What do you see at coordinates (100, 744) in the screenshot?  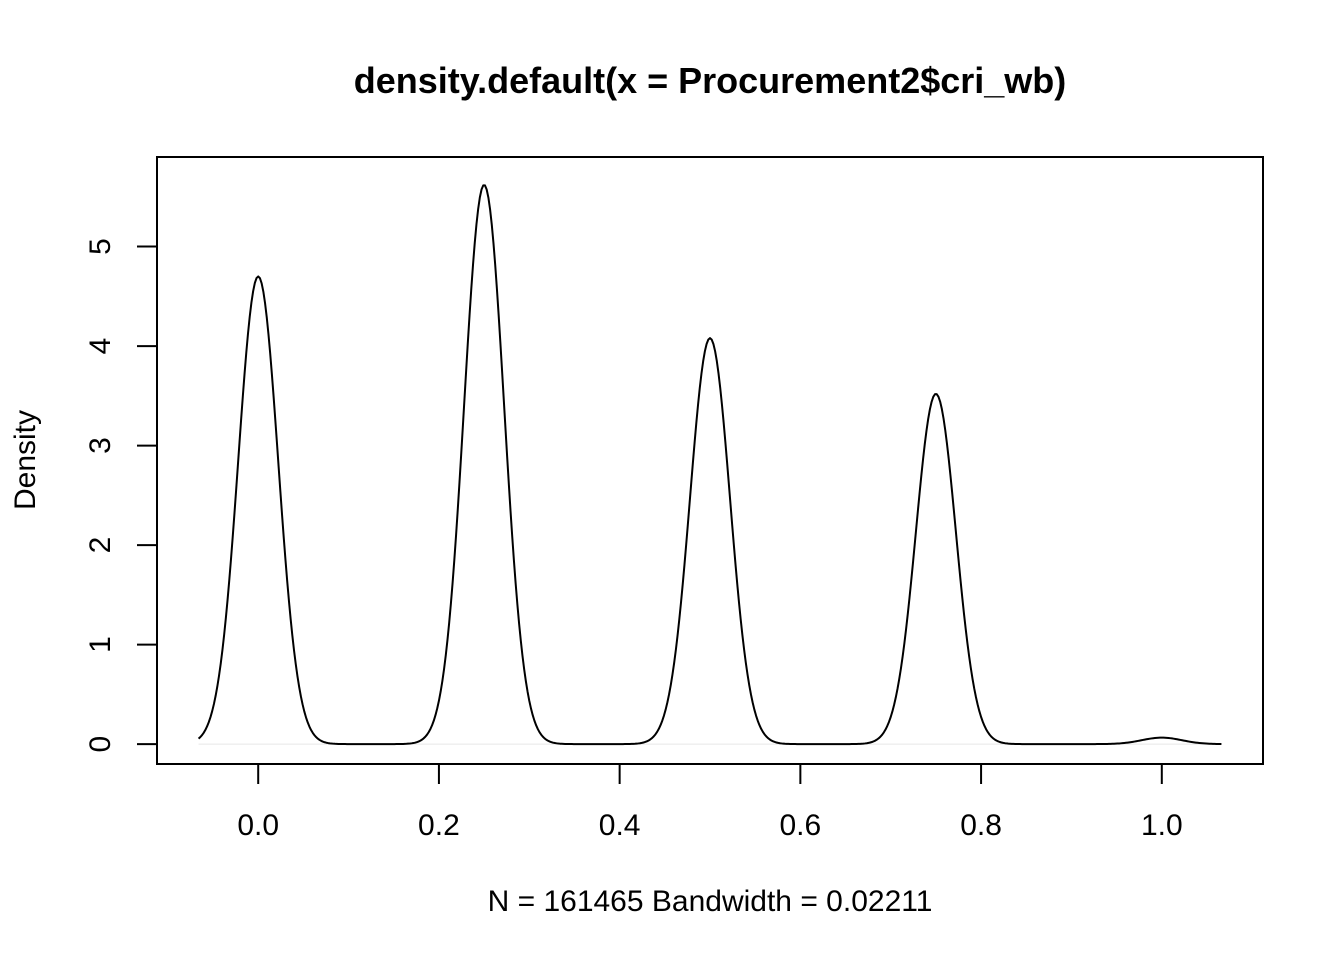 I see `y-tick-label: 0` at bounding box center [100, 744].